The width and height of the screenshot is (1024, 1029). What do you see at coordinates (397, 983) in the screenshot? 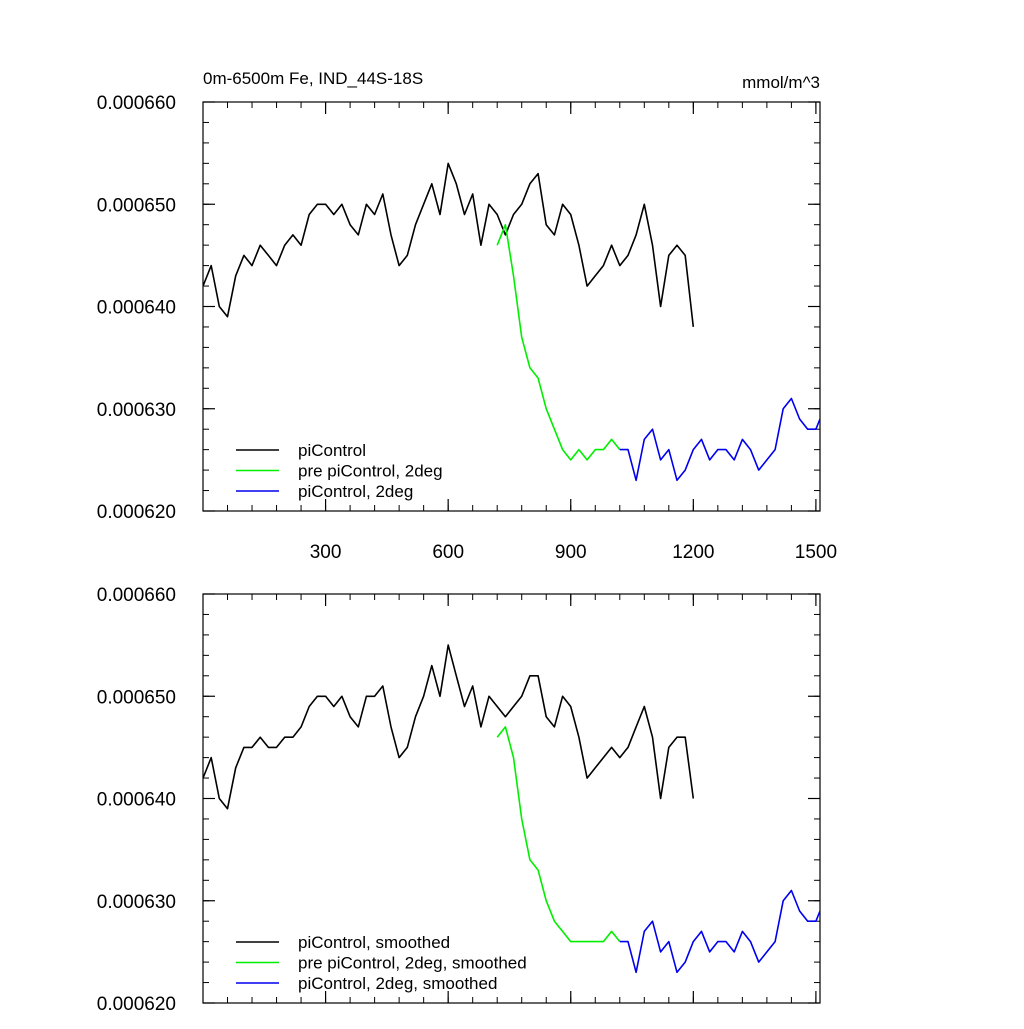
I see `legend-label-3: piControl, 2deg, smoothed` at bounding box center [397, 983].